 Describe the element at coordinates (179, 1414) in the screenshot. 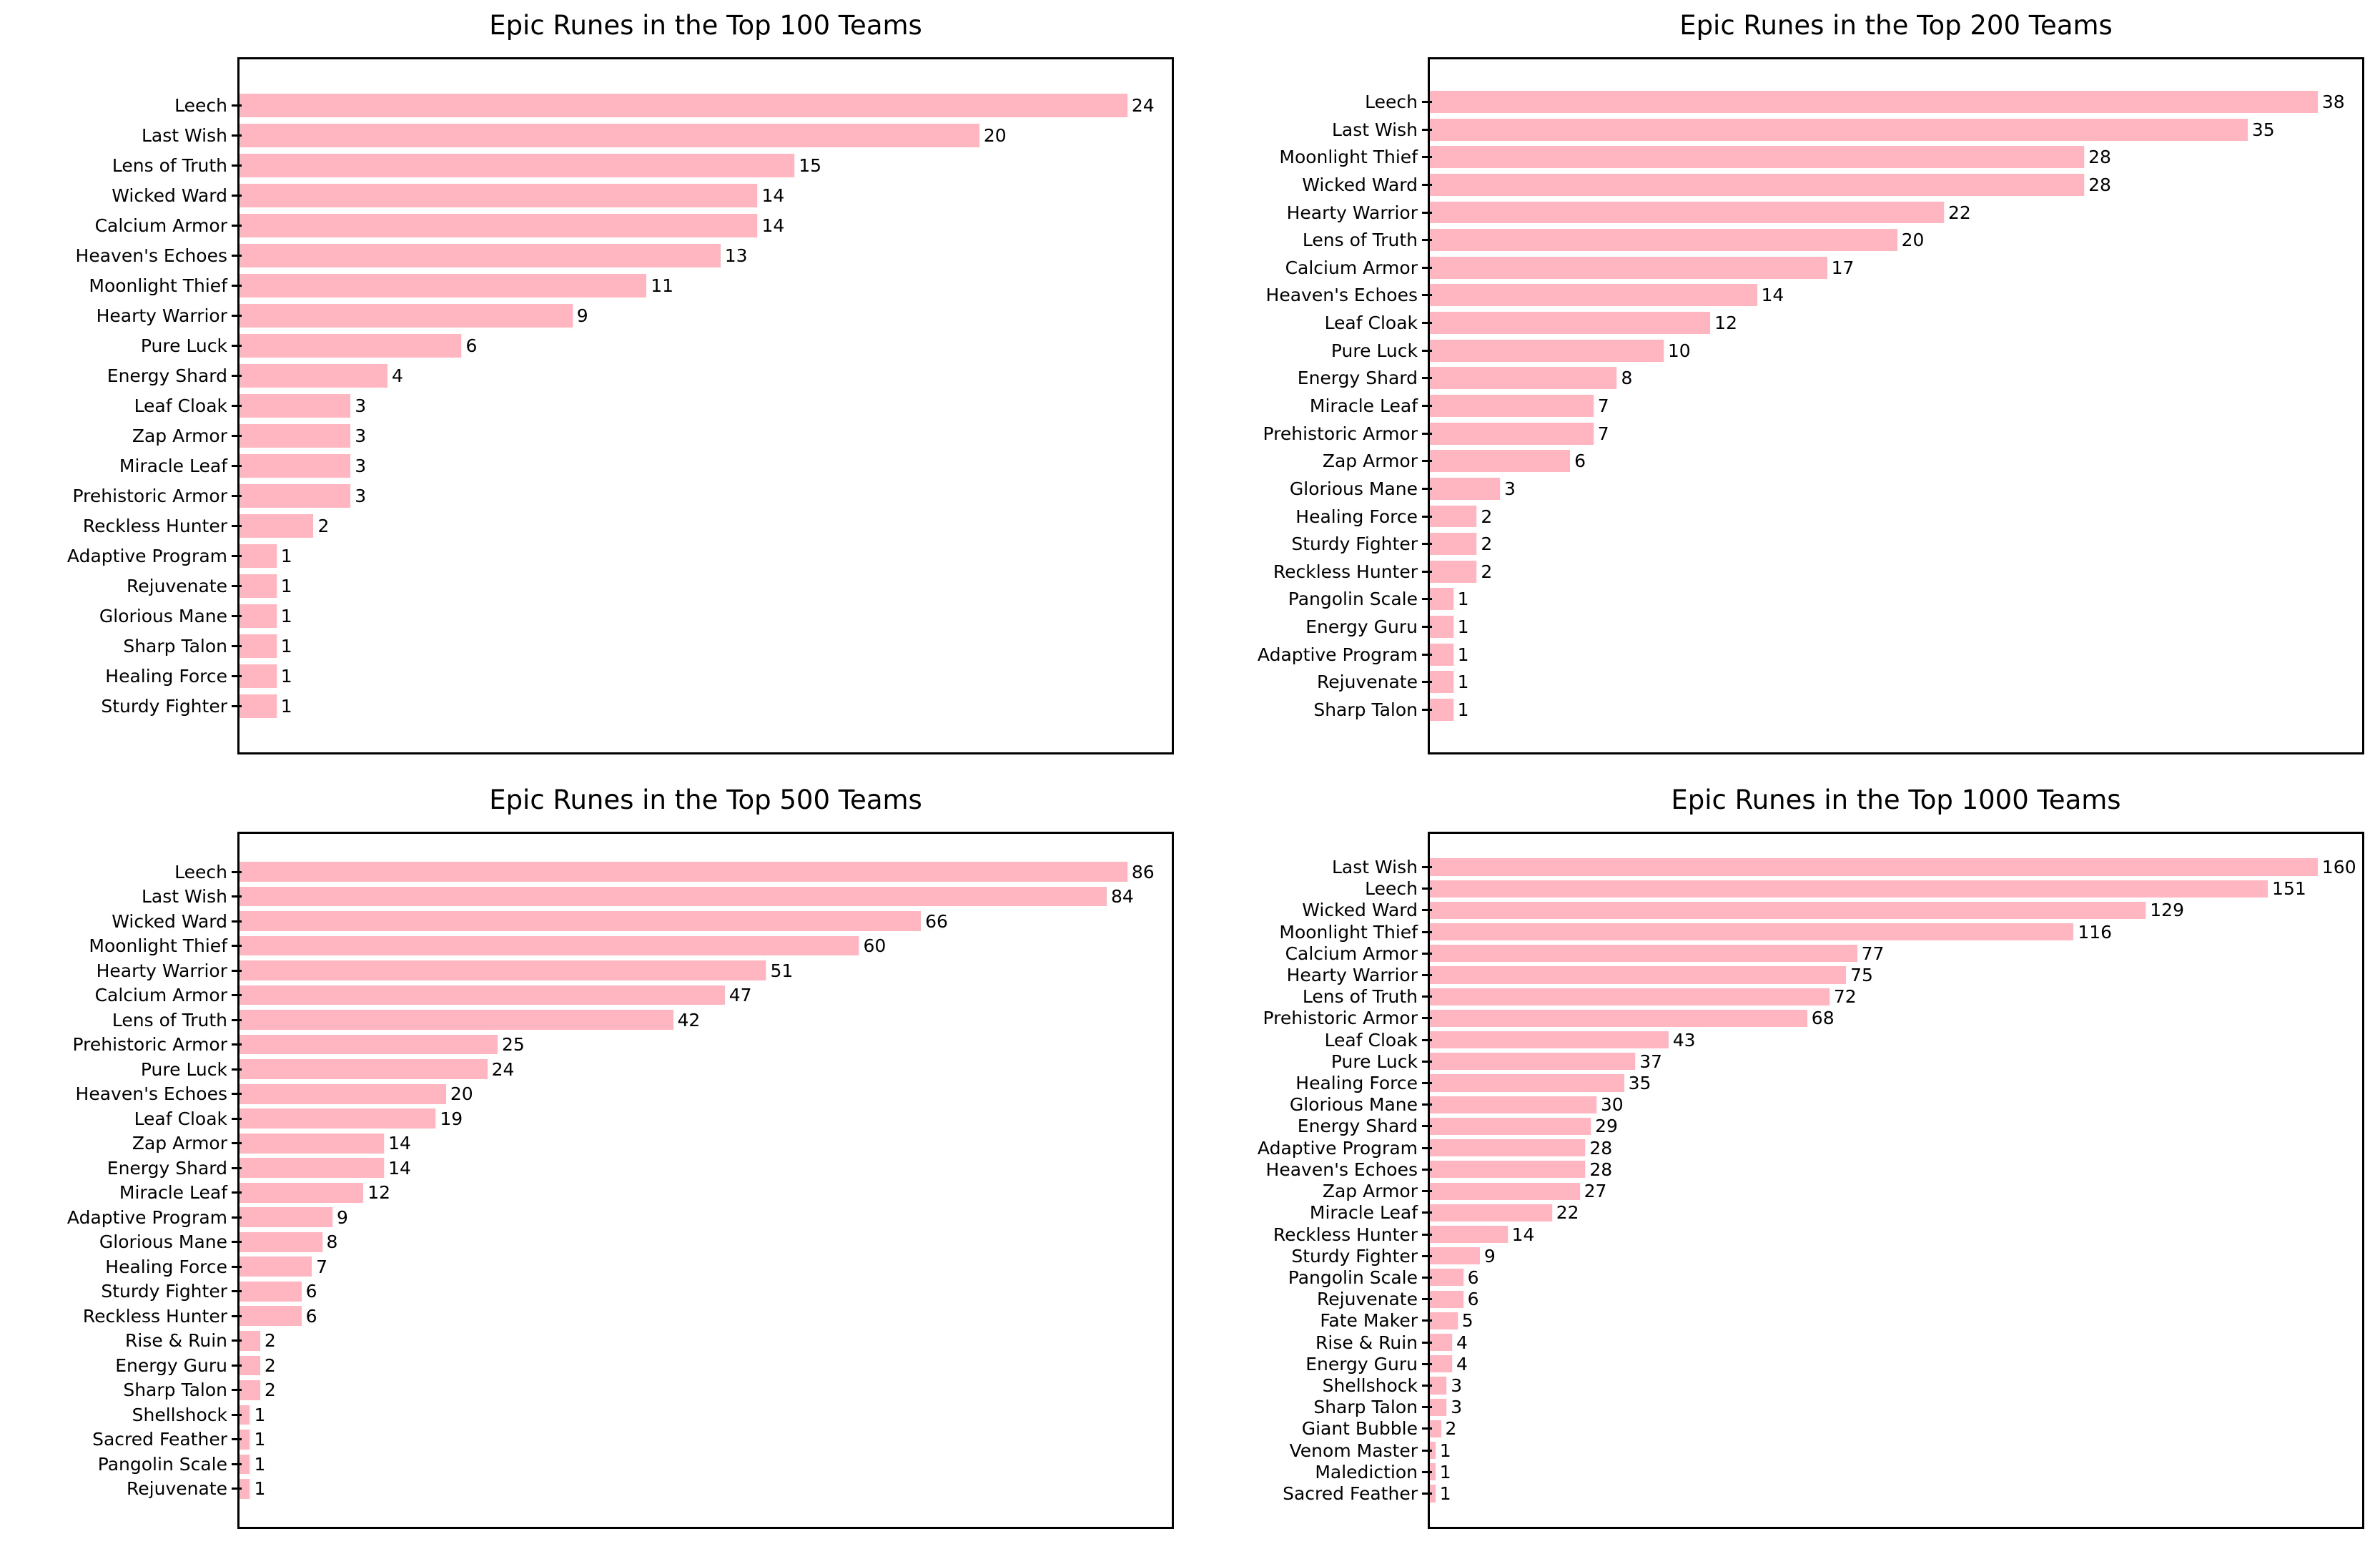

I see `category-label: Shellshock` at that location.